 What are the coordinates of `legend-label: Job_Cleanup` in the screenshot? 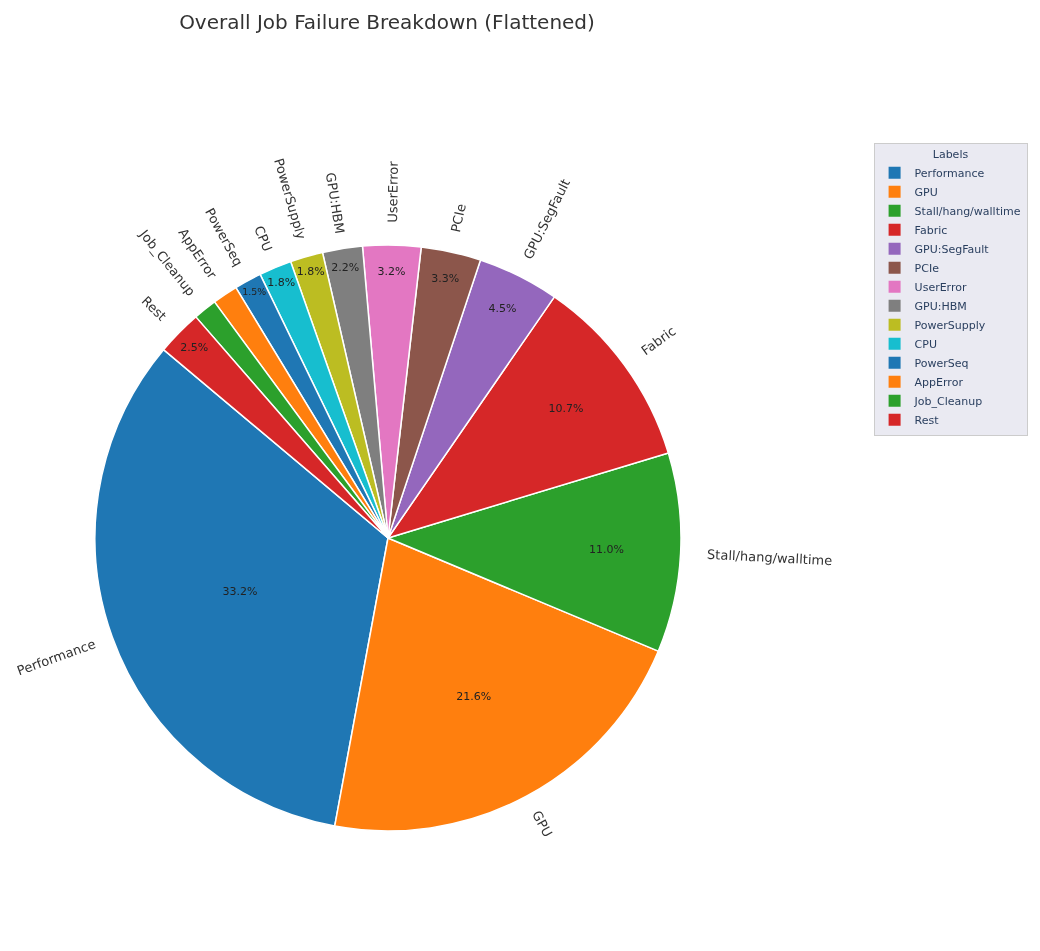 It's located at (948, 402).